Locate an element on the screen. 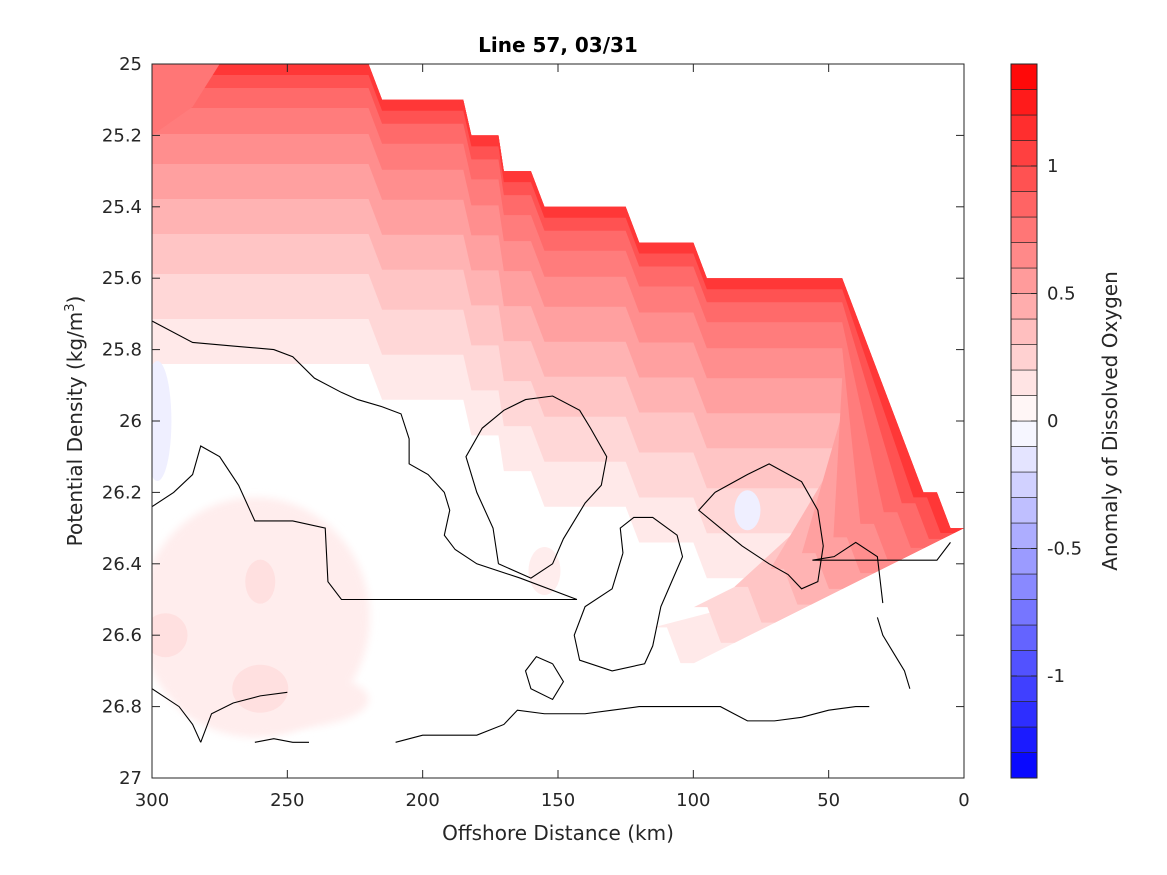 This screenshot has width=1167, height=875. anomaly-band is located at coordinates (186, 100).